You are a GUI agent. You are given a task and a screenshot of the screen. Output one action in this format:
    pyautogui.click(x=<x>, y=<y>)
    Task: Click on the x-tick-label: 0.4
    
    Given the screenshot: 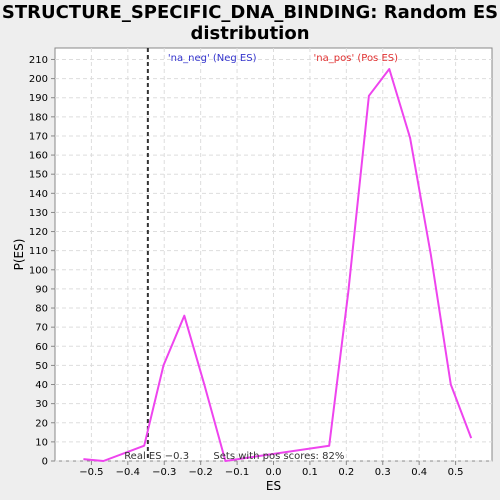 What is the action you would take?
    pyautogui.click(x=419, y=472)
    